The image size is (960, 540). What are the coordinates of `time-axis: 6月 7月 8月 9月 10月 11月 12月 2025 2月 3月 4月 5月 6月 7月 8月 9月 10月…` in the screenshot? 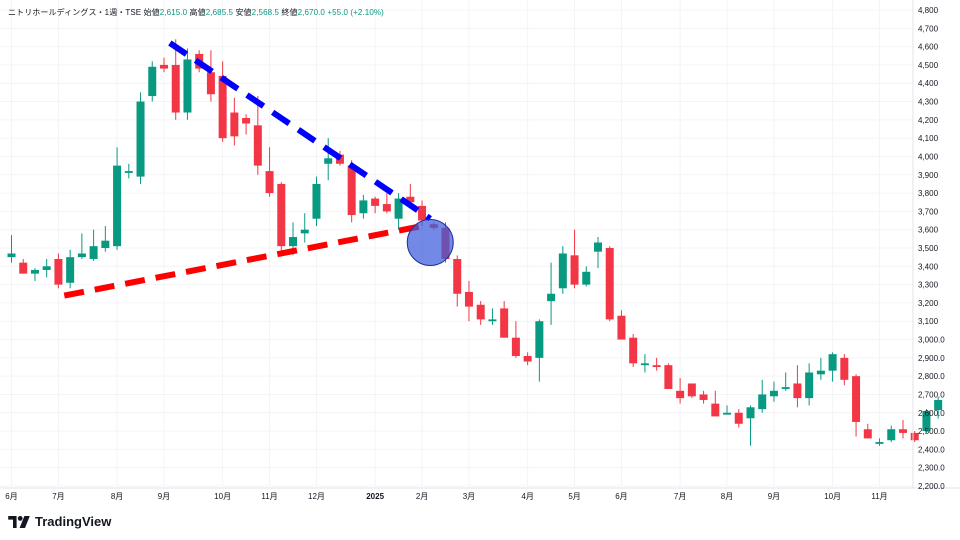 It's located at (446, 496).